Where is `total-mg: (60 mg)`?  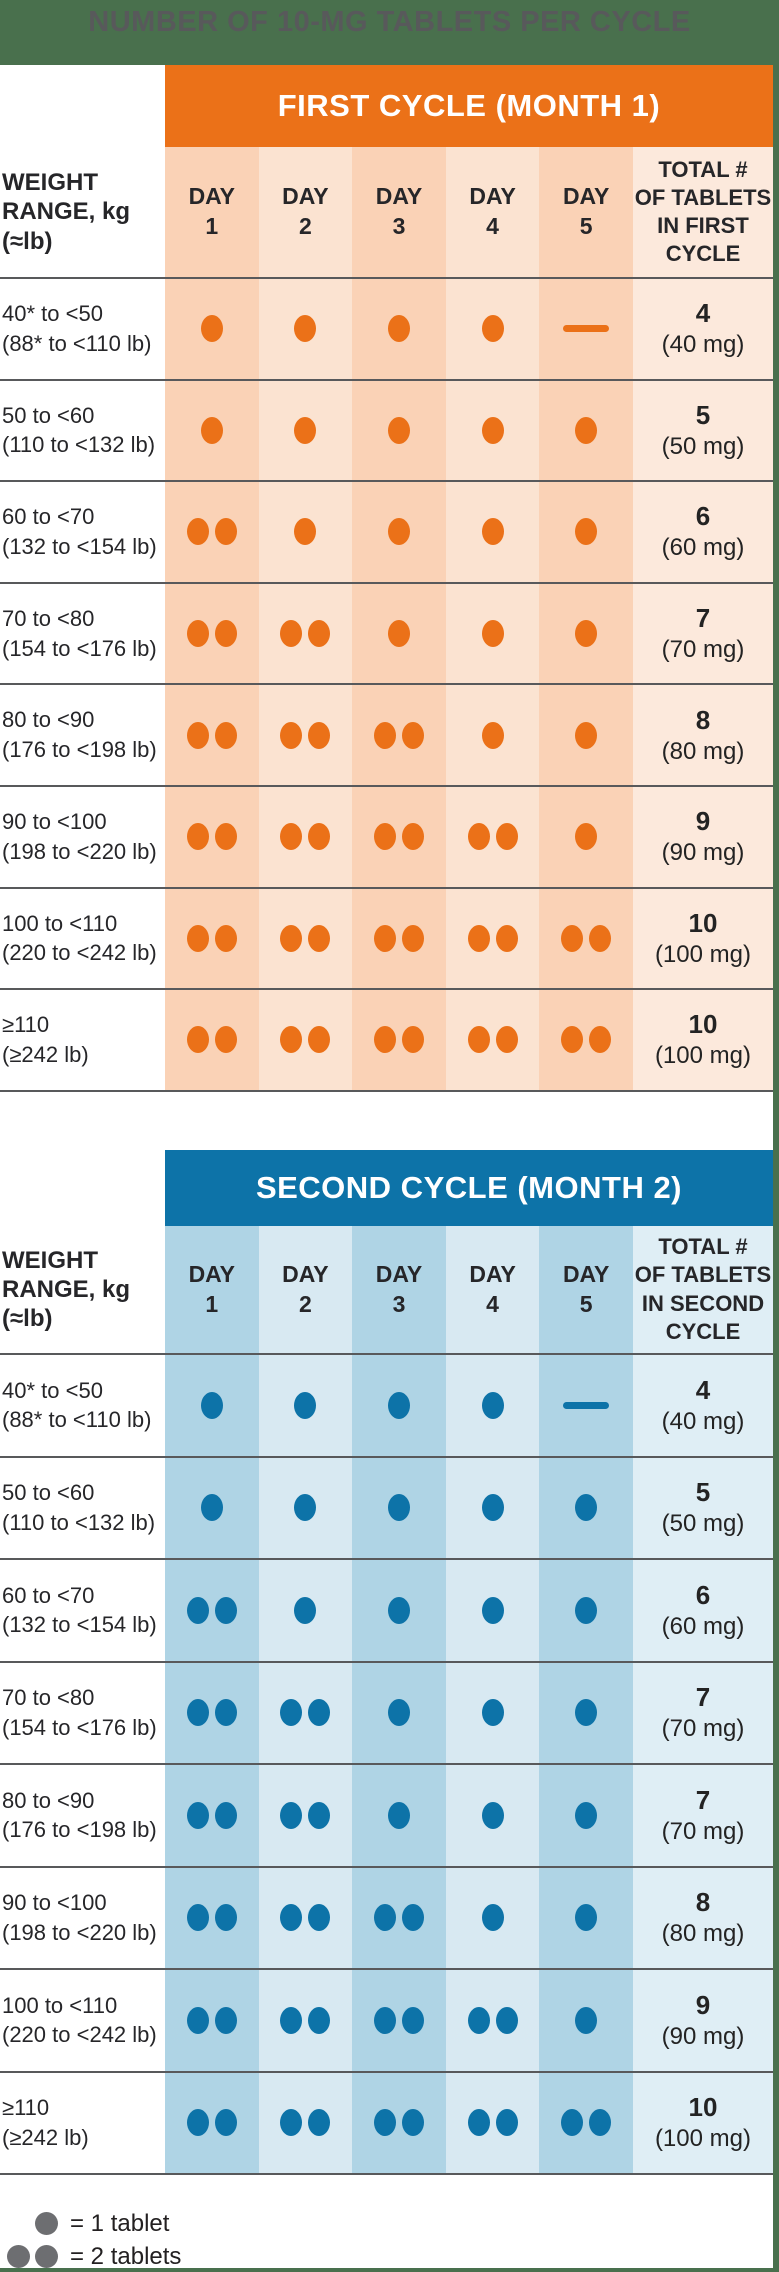 total-mg: (60 mg) is located at coordinates (703, 548).